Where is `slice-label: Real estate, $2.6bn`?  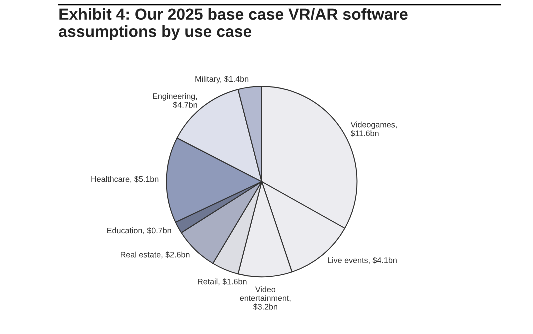
slice-label: Real estate, $2.6bn is located at coordinates (155, 255).